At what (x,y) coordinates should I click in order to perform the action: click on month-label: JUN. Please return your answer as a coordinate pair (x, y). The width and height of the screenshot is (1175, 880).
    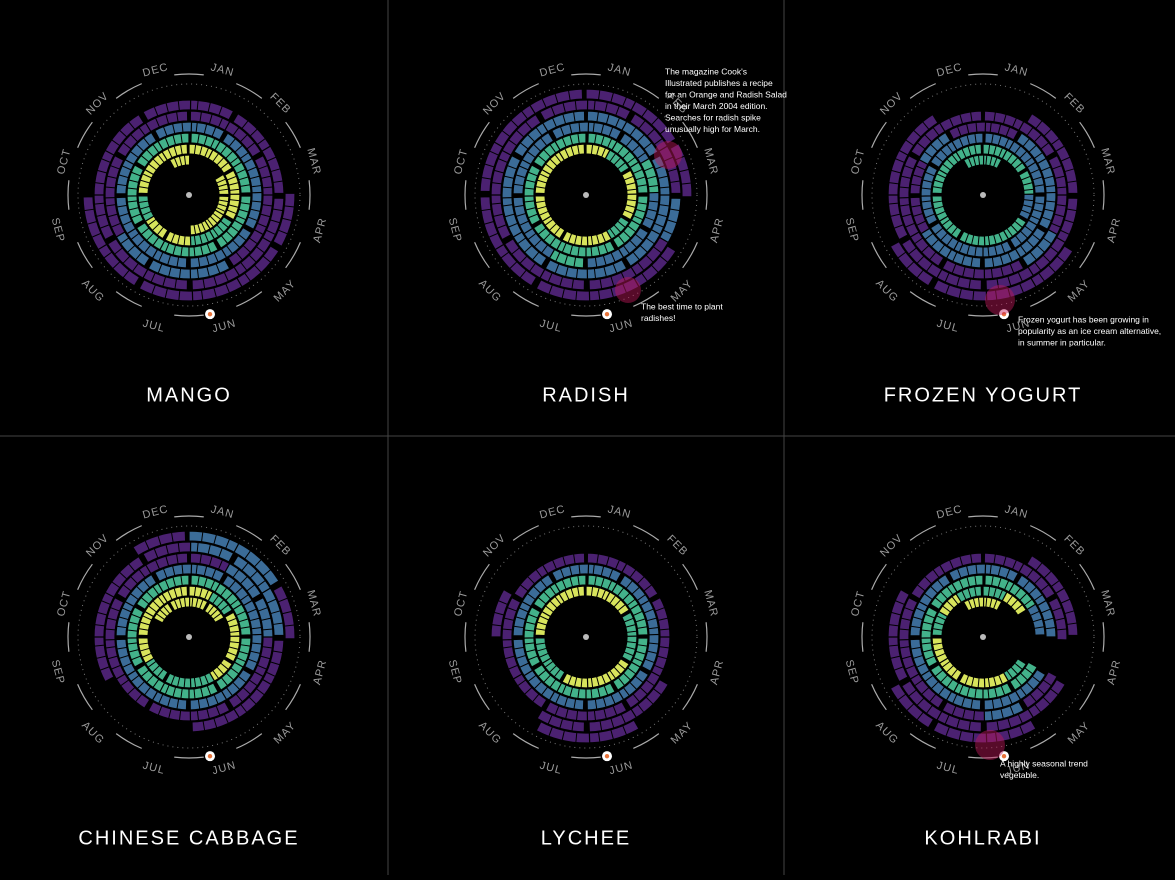
    Looking at the image, I should click on (224, 326).